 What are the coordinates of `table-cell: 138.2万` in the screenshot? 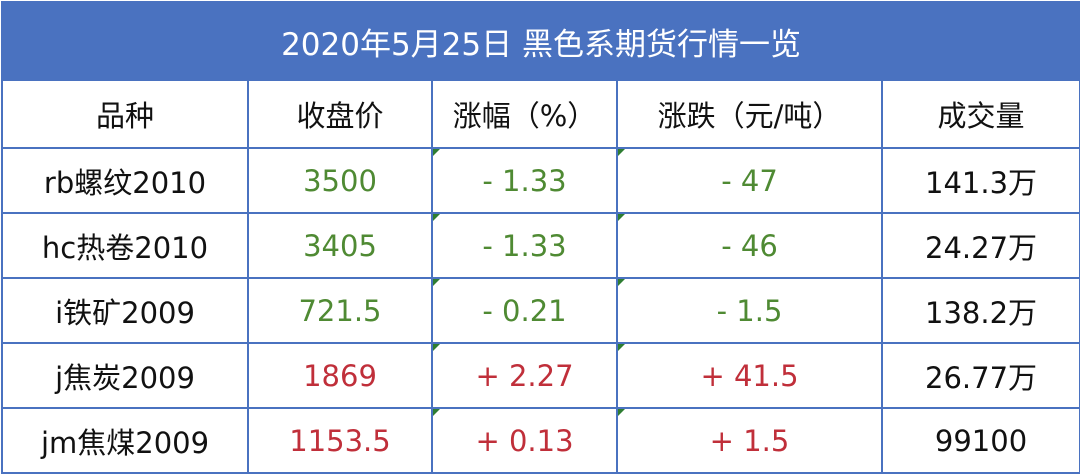 It's located at (980, 310).